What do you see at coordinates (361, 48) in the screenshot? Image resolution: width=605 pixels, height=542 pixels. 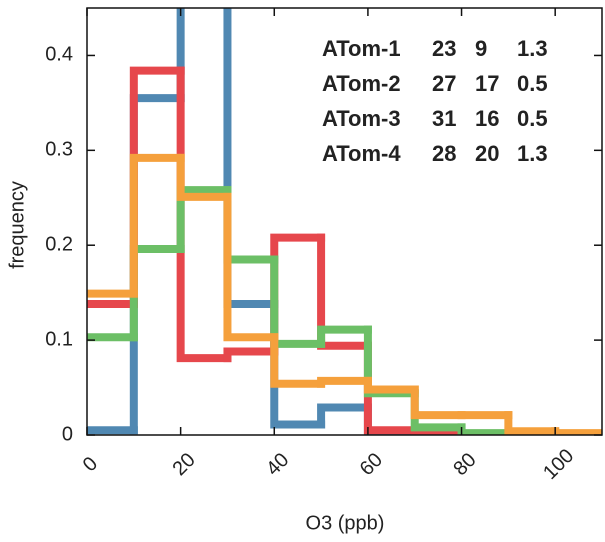 I see `legend-label: ATom-1` at bounding box center [361, 48].